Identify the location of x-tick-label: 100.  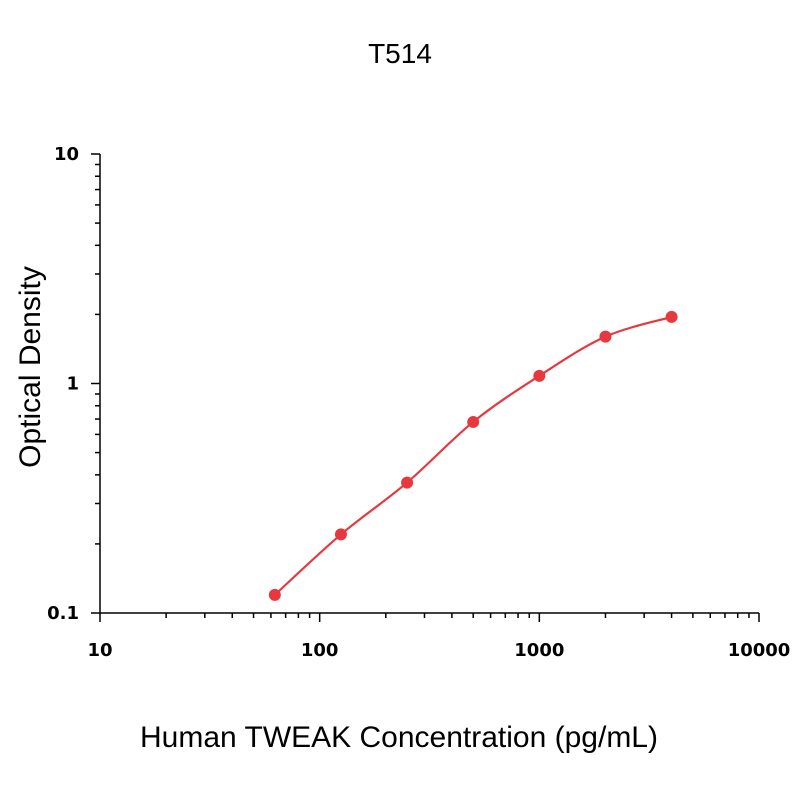
(320, 650).